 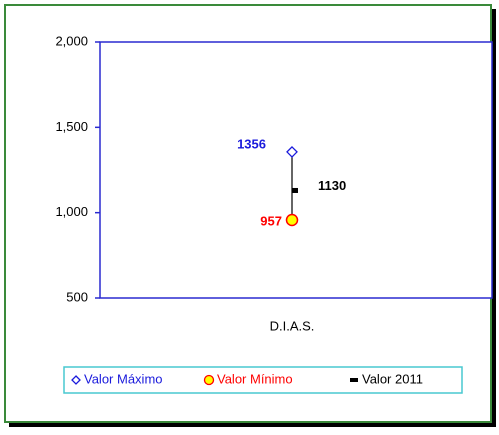 I want to click on legend-label: Valor Mínimo, so click(x=255, y=378).